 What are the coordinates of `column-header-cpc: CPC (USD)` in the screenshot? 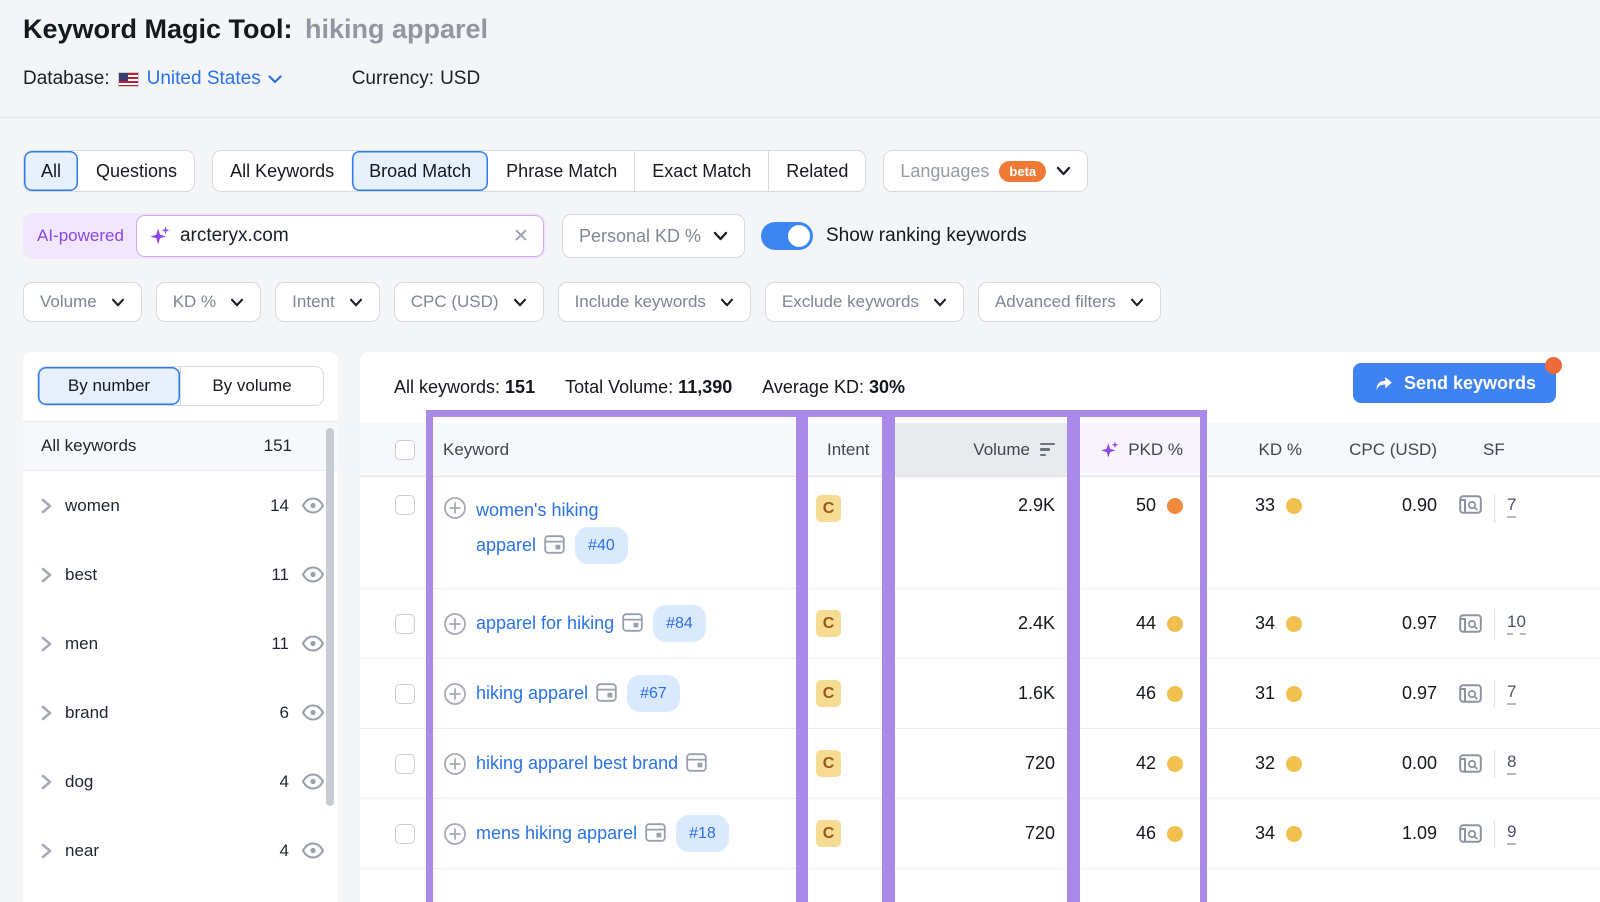 It's located at (1377, 449).